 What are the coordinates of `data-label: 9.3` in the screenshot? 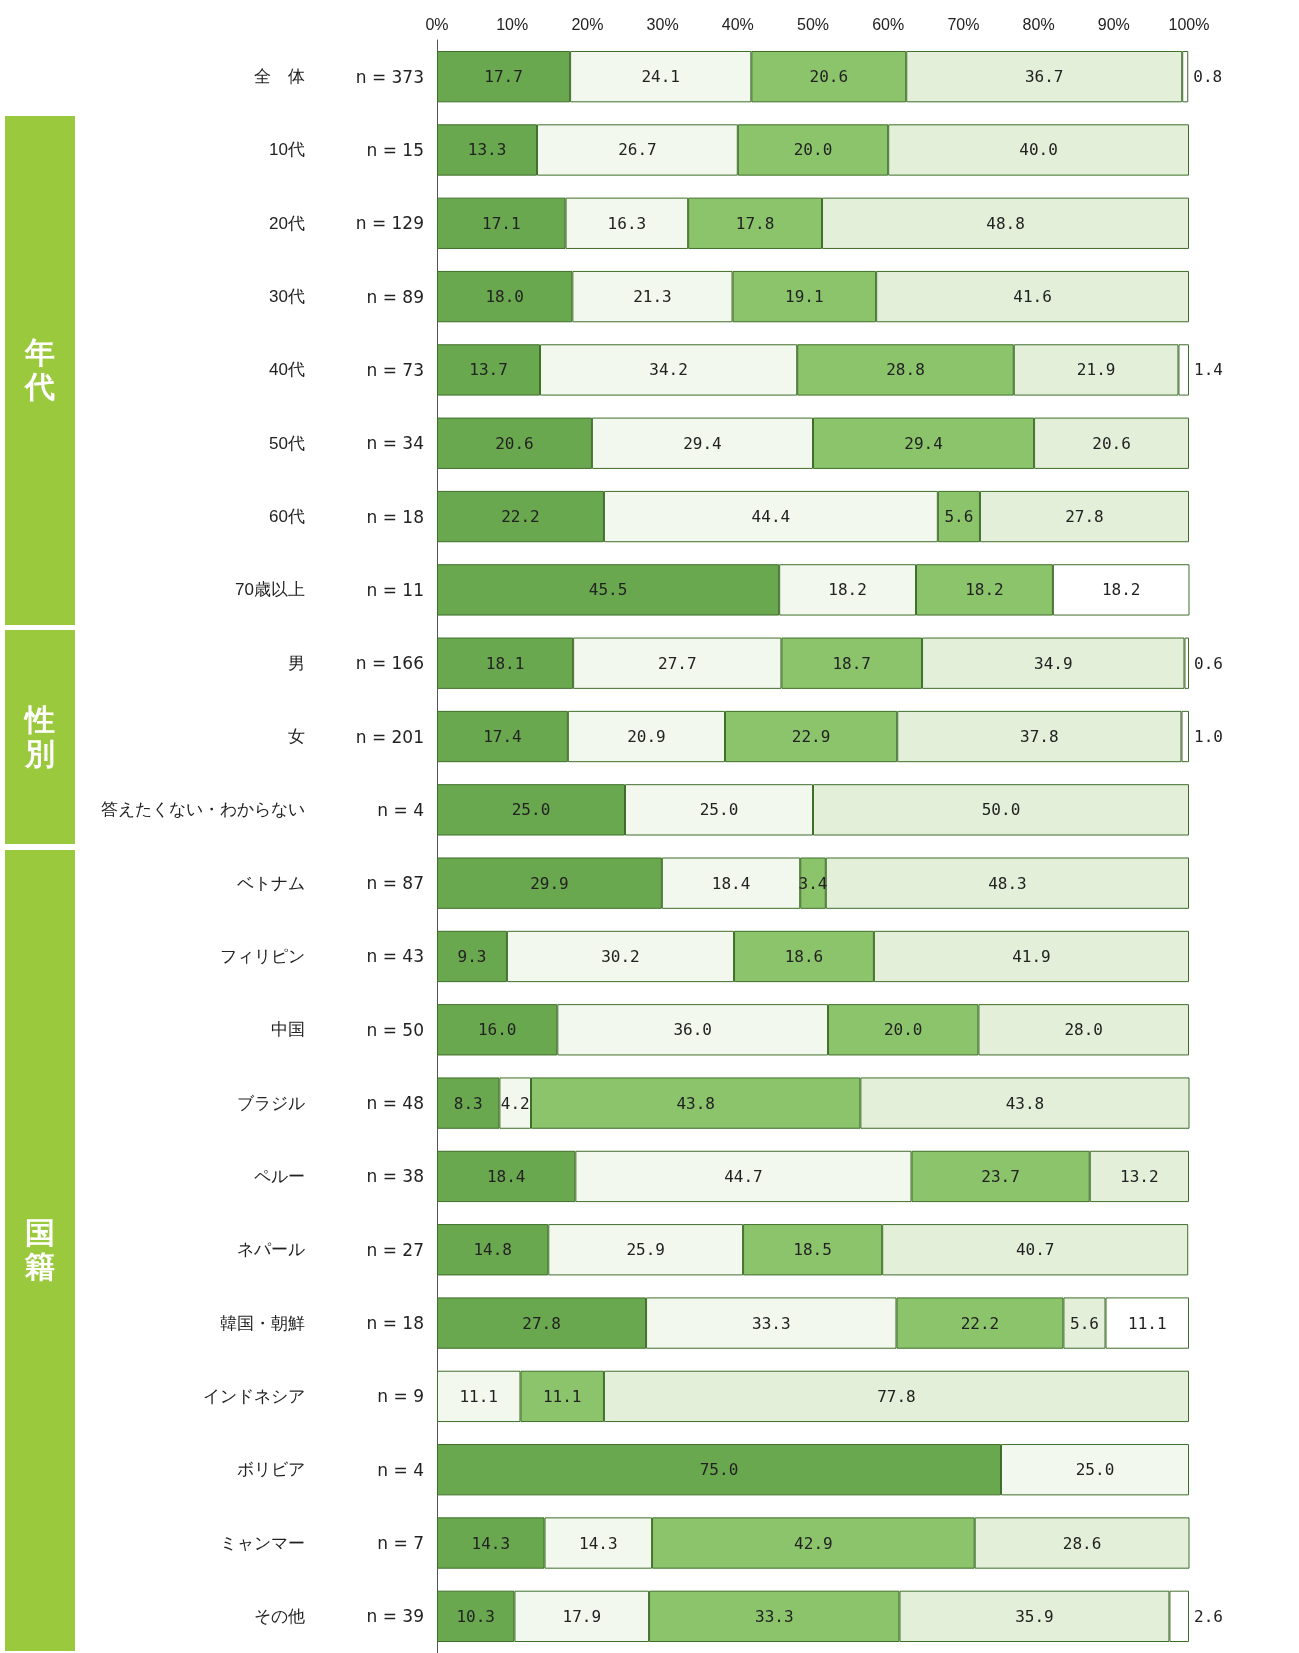 It's located at (472, 956).